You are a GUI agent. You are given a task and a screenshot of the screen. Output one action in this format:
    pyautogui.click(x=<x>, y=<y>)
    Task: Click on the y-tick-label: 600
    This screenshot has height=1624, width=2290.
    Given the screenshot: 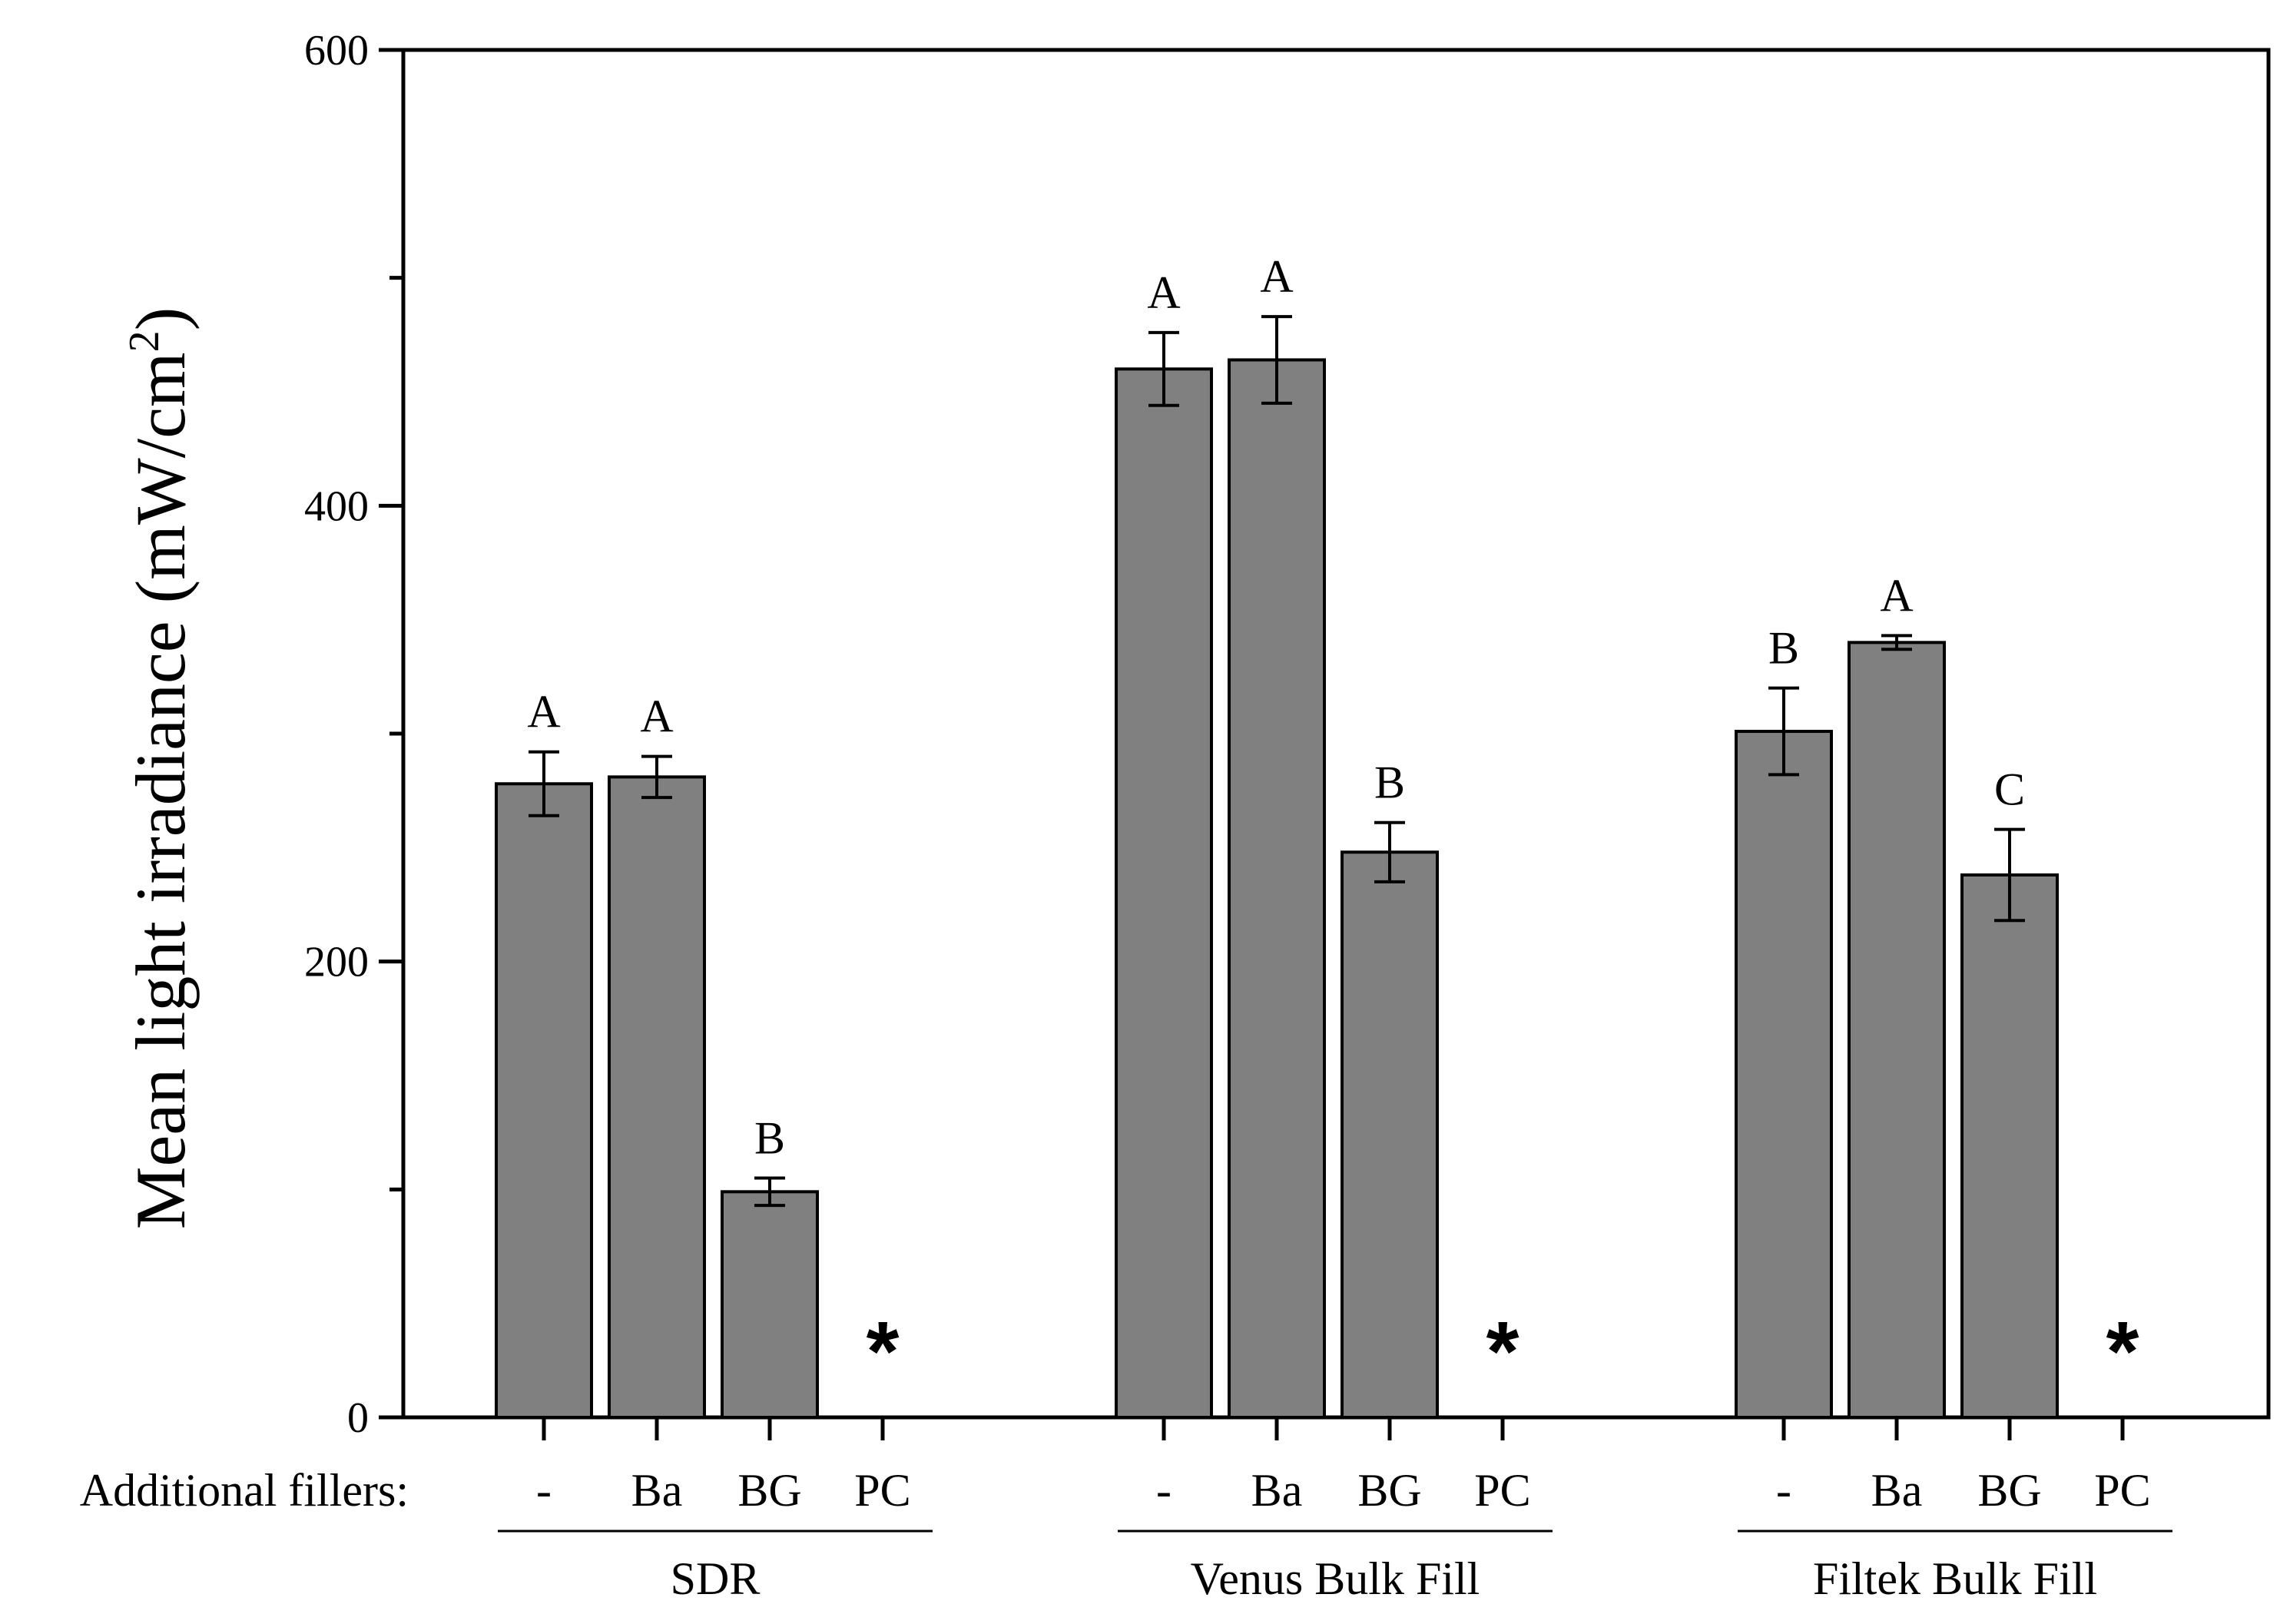 What is the action you would take?
    pyautogui.click(x=336, y=51)
    